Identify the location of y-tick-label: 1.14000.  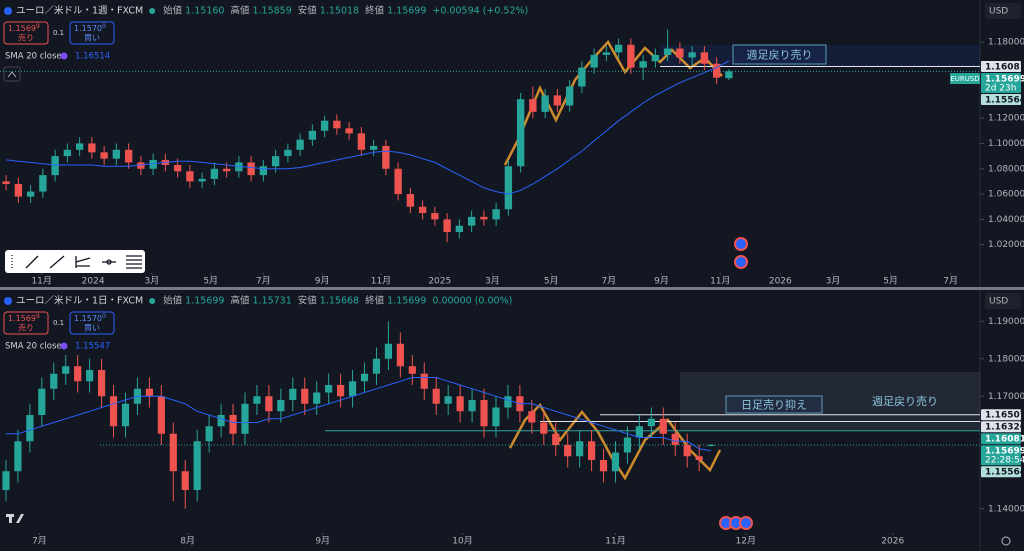
(1006, 509).